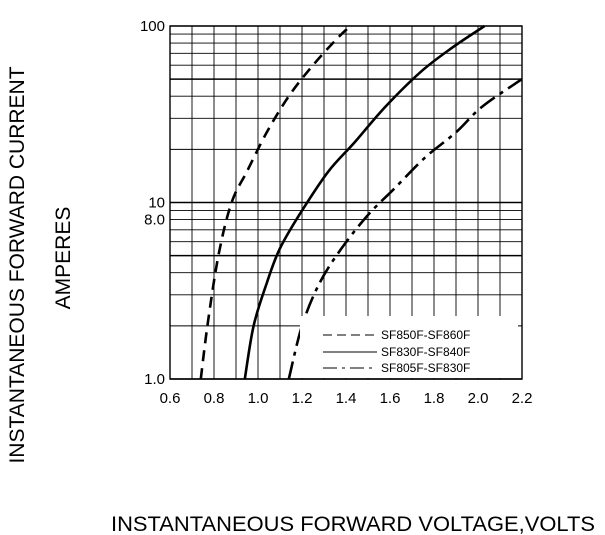  I want to click on y-tick-label: 1.0, so click(154, 379).